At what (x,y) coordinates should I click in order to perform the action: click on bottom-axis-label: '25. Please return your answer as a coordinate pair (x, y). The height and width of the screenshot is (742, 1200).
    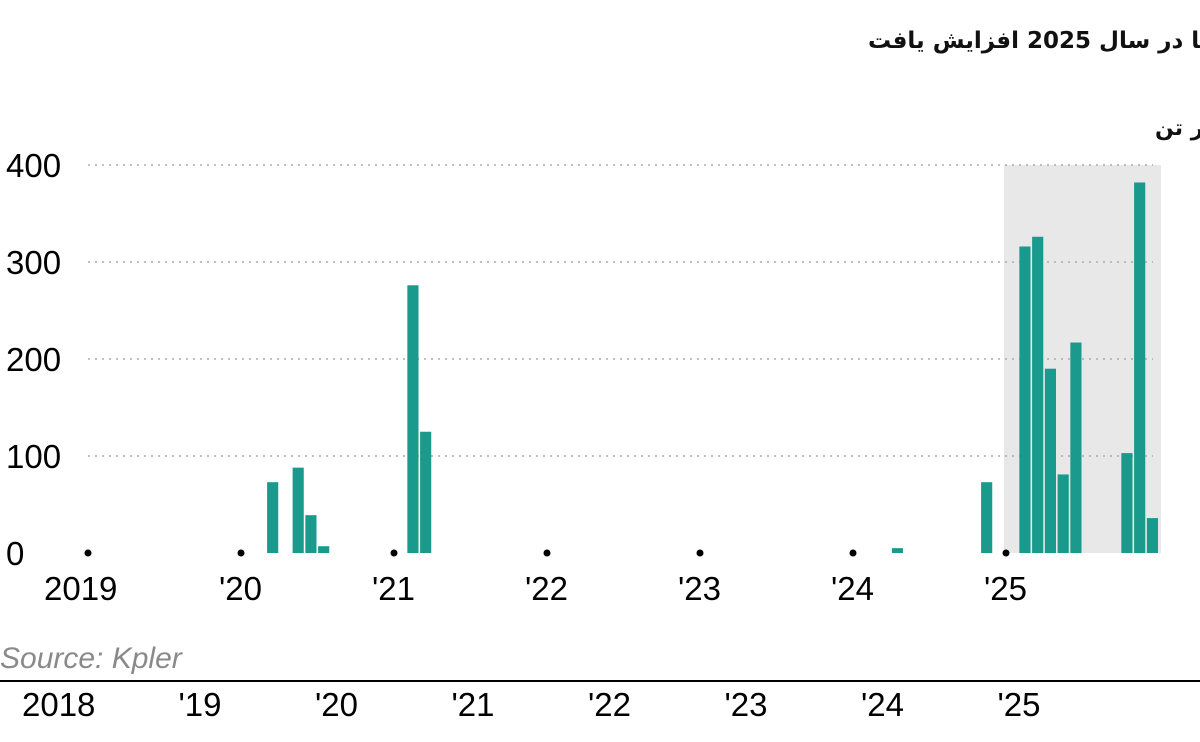
    Looking at the image, I should click on (1019, 704).